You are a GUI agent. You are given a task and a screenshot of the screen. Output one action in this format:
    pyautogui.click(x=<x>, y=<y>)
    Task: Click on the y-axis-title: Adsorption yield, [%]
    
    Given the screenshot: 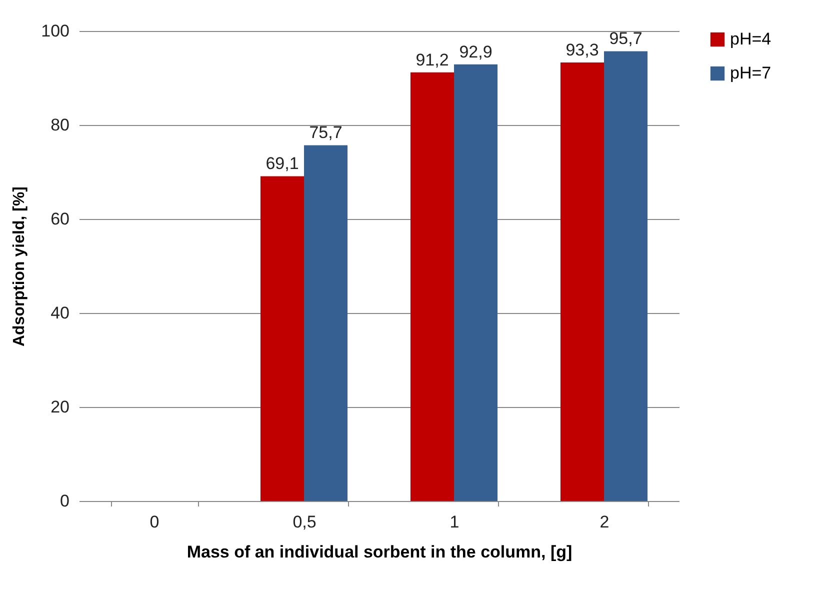 What is the action you would take?
    pyautogui.click(x=19, y=266)
    